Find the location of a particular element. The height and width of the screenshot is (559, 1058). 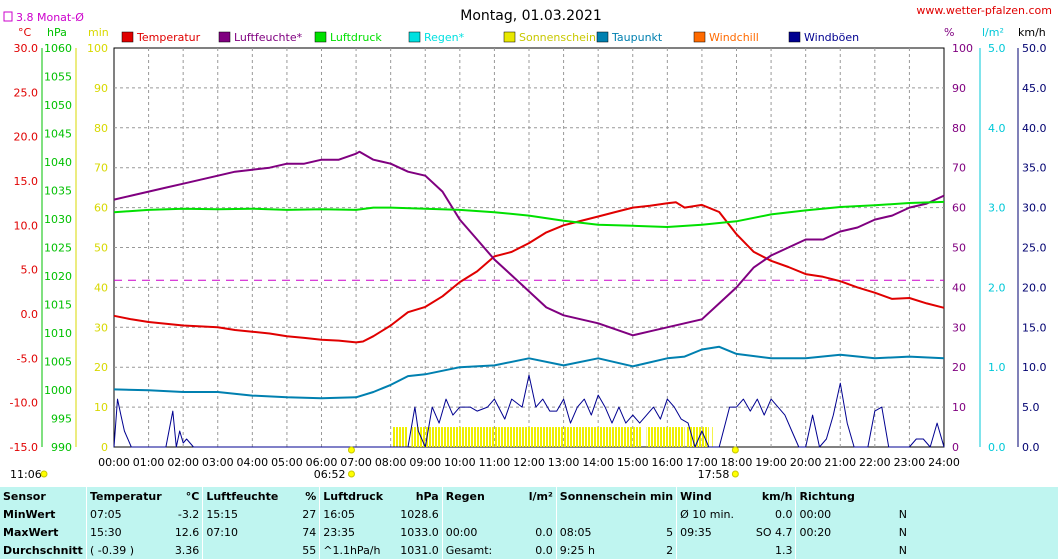

monthly-mean-legend-box is located at coordinates (8, 16).